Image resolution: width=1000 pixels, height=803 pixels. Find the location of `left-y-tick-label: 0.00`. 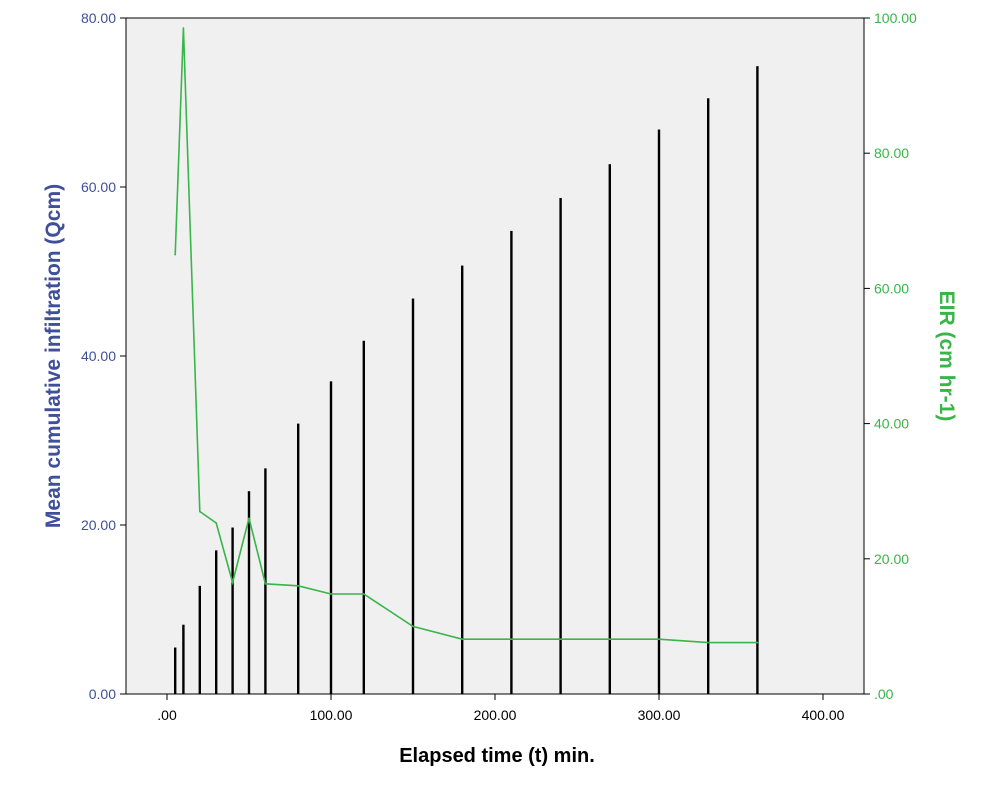

left-y-tick-label: 0.00 is located at coordinates (102, 694).